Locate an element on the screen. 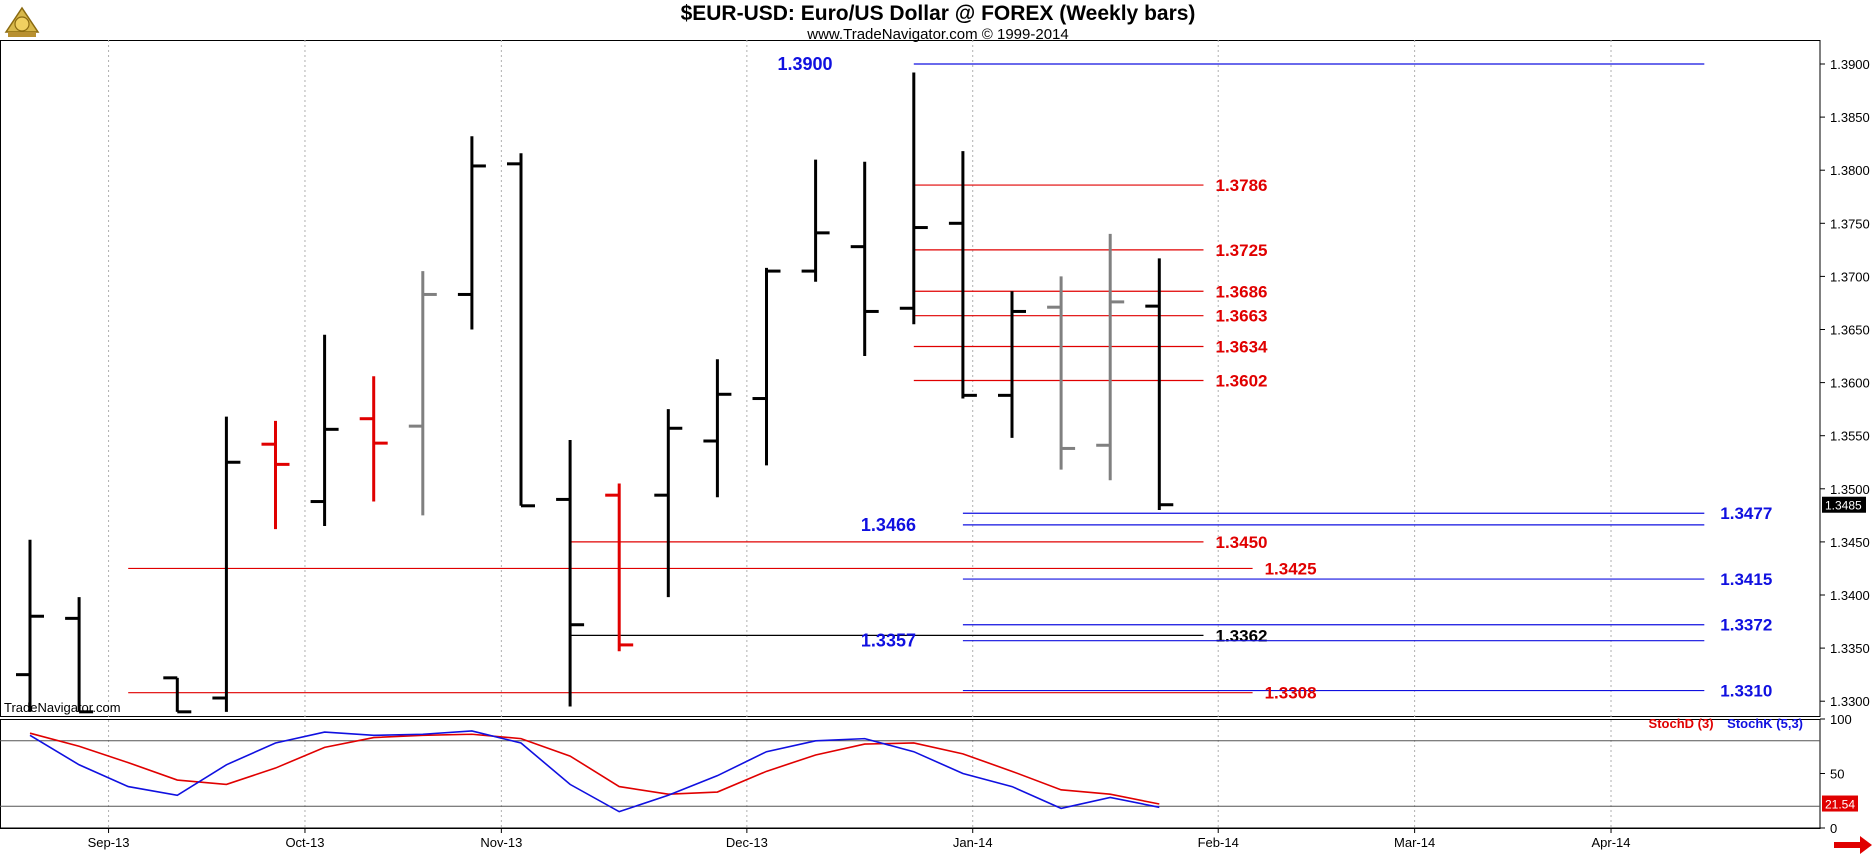 Image resolution: width=1876 pixels, height=854 pixels. level-label: 1.3466 is located at coordinates (888, 525).